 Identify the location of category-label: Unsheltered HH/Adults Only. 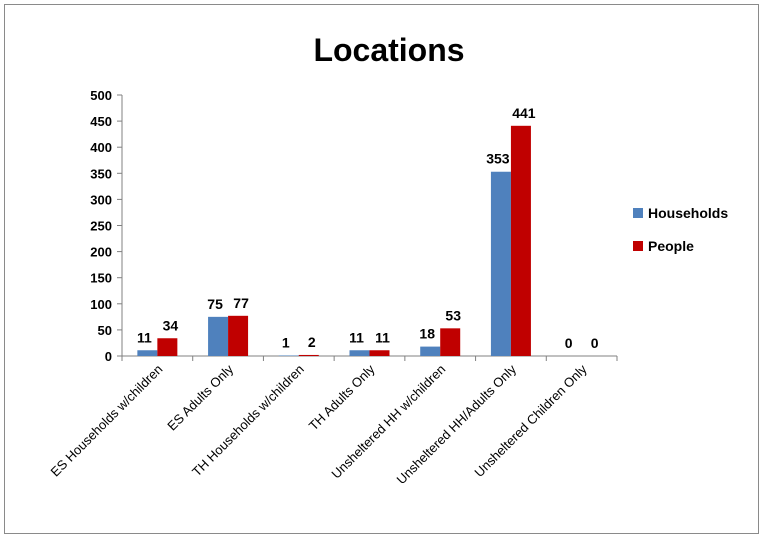
(456, 424).